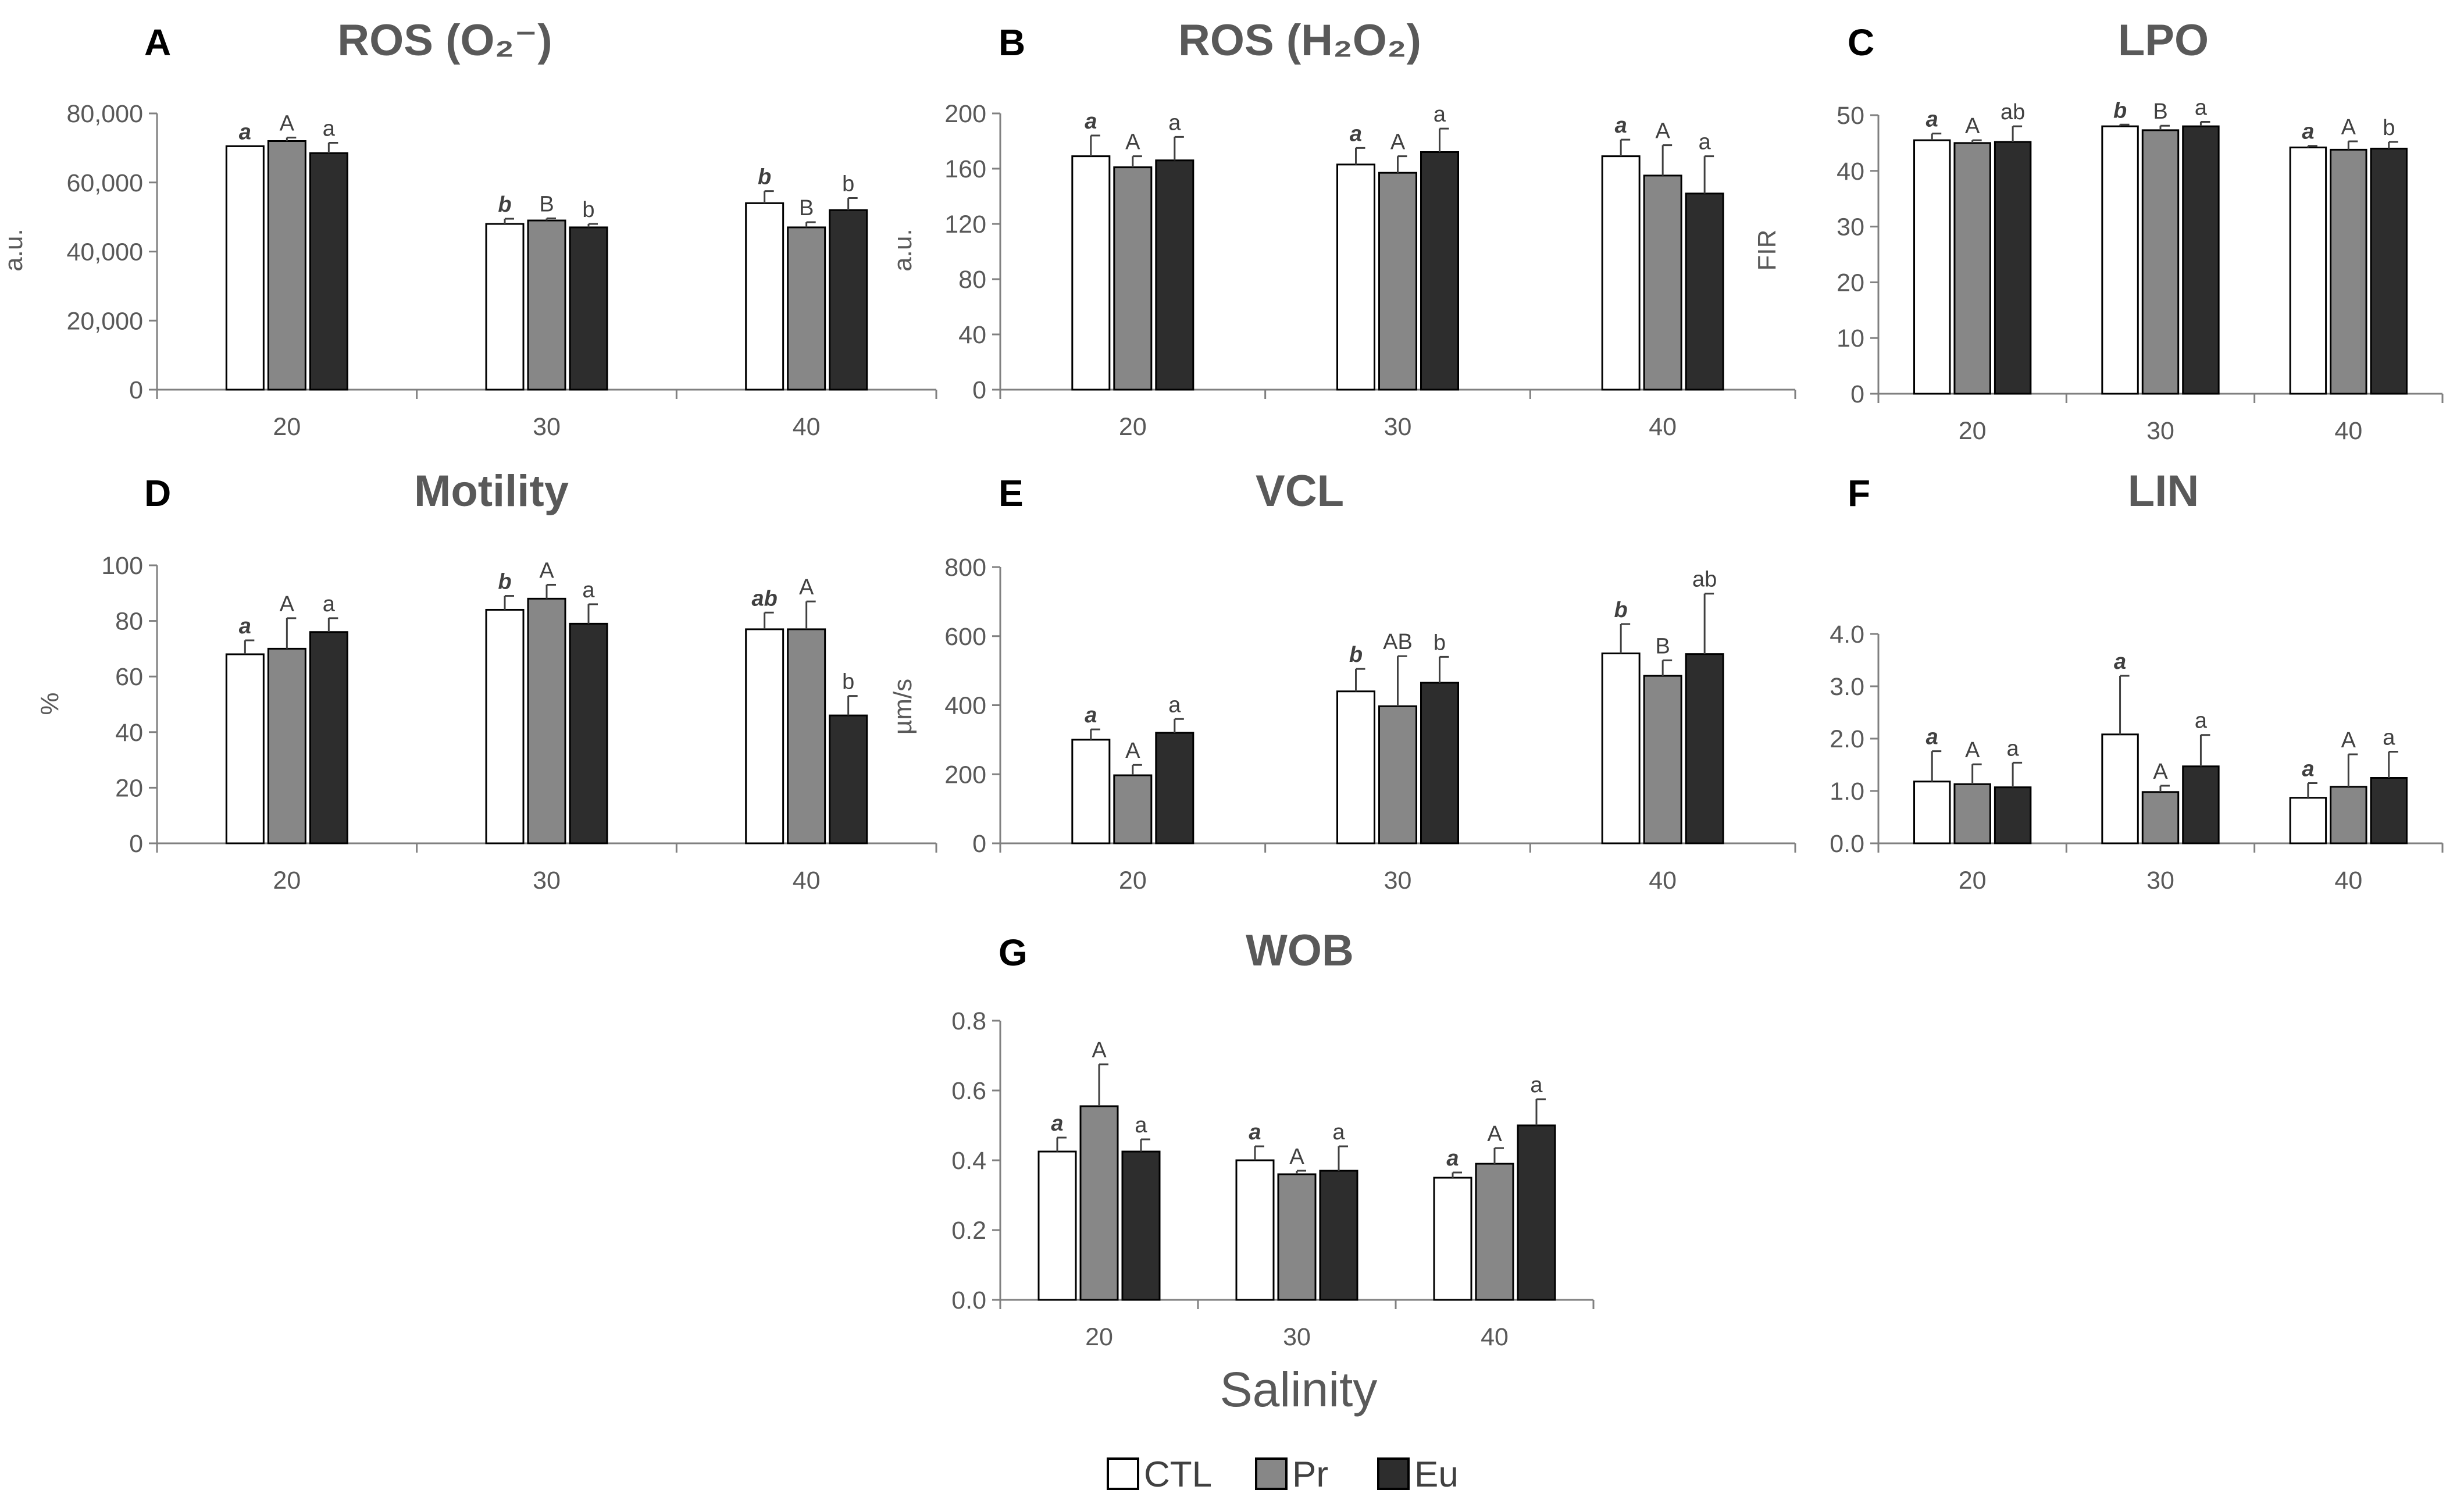 Image resolution: width=2464 pixels, height=1504 pixels. I want to click on legend-label: CTL, so click(1178, 1475).